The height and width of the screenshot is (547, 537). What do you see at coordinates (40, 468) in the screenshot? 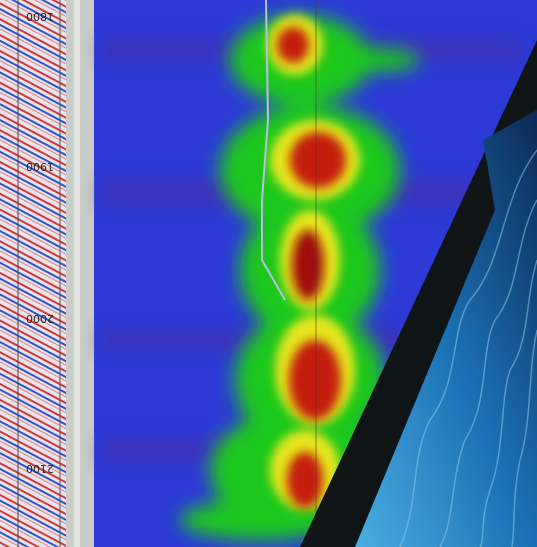
I see `depth-label: 2100` at bounding box center [40, 468].